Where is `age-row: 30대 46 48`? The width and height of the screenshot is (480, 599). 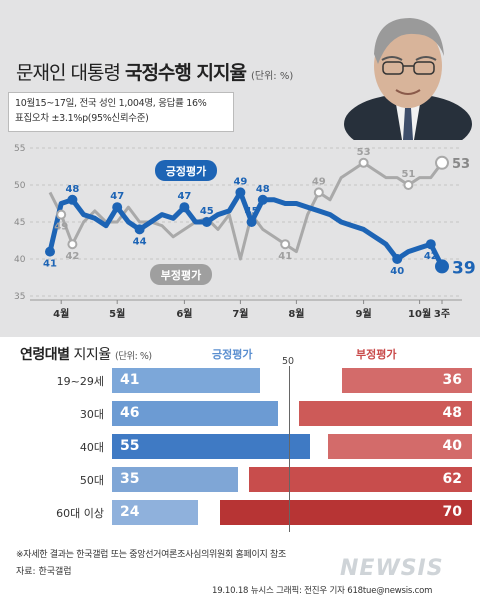
age-row: 30대 46 48 is located at coordinates (240, 413).